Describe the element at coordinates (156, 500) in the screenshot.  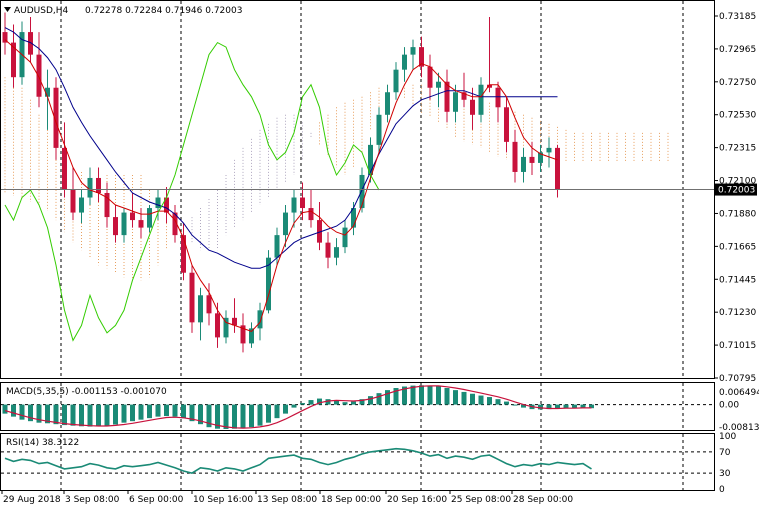
I see `time-tick-label: 6 Sep 00:00` at that location.